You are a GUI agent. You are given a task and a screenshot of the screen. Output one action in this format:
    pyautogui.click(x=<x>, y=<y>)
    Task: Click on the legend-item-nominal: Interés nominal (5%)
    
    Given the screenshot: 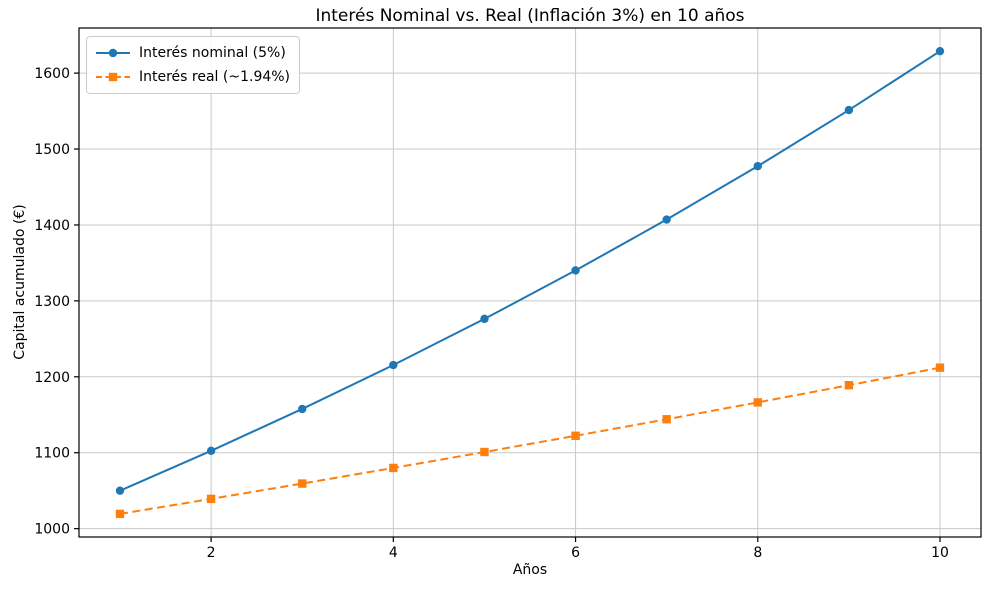 What is the action you would take?
    pyautogui.click(x=192, y=53)
    